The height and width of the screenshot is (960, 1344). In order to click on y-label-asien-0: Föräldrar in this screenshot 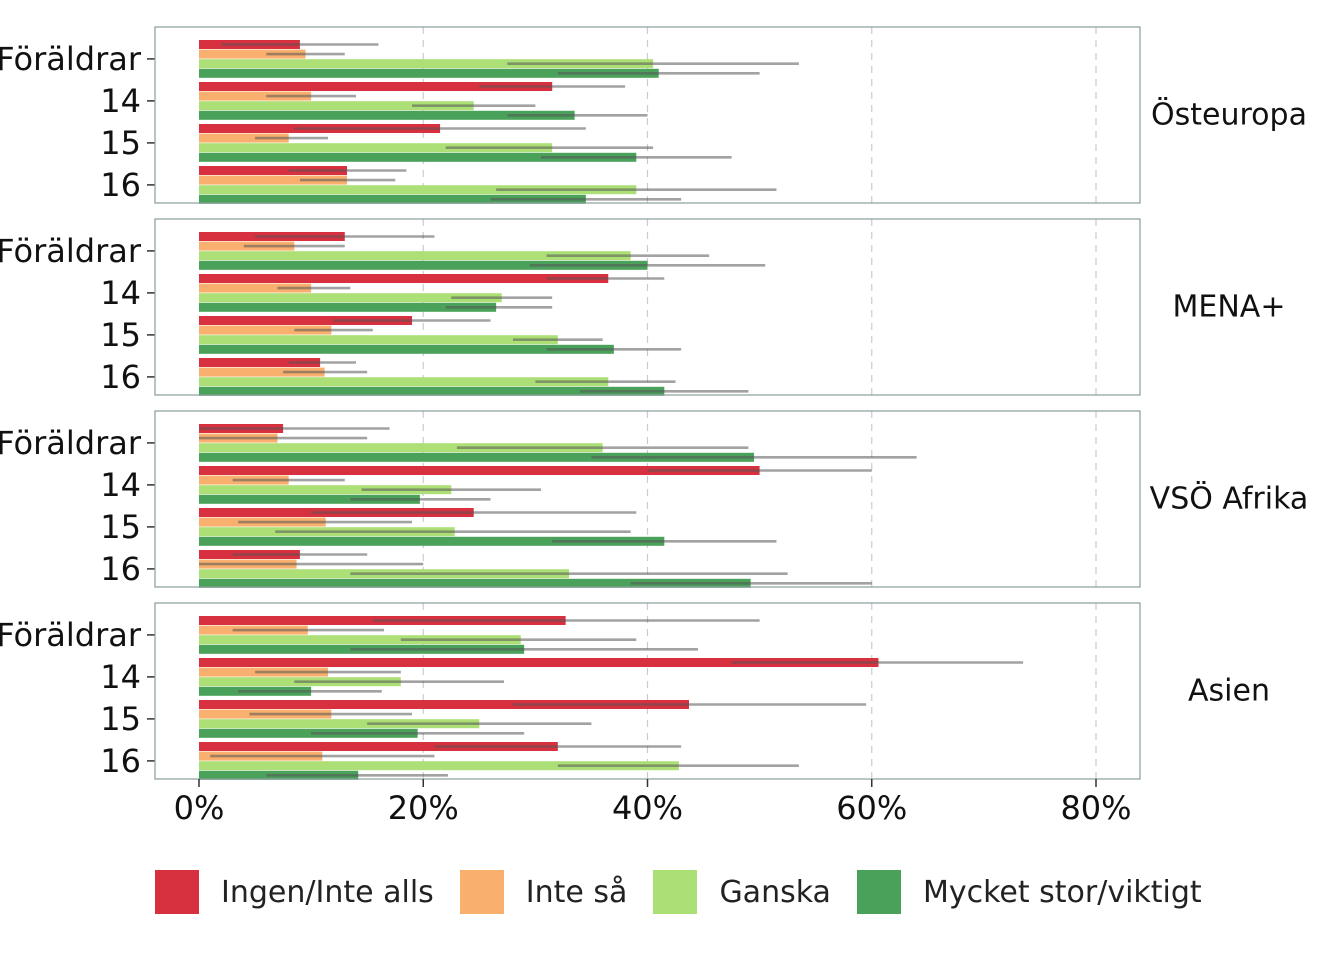, I will do `click(71, 635)`.